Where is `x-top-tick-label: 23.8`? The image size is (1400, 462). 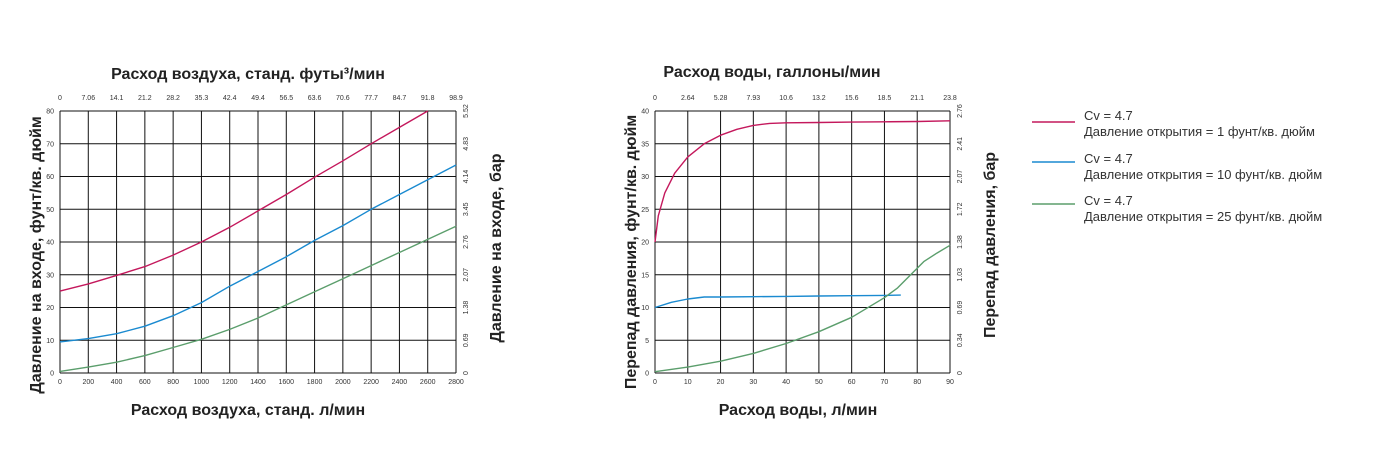
x-top-tick-label: 23.8 is located at coordinates (950, 98).